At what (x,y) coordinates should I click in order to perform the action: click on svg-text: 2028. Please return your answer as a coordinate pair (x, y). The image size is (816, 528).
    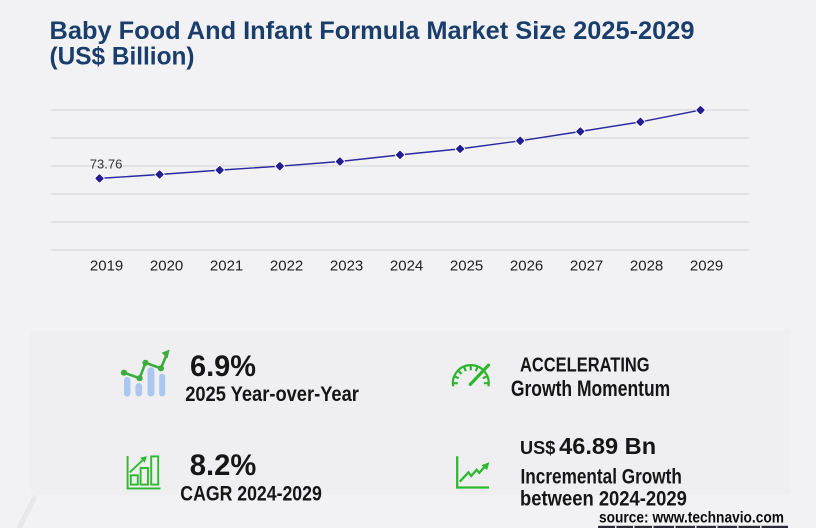
    Looking at the image, I should click on (646, 266).